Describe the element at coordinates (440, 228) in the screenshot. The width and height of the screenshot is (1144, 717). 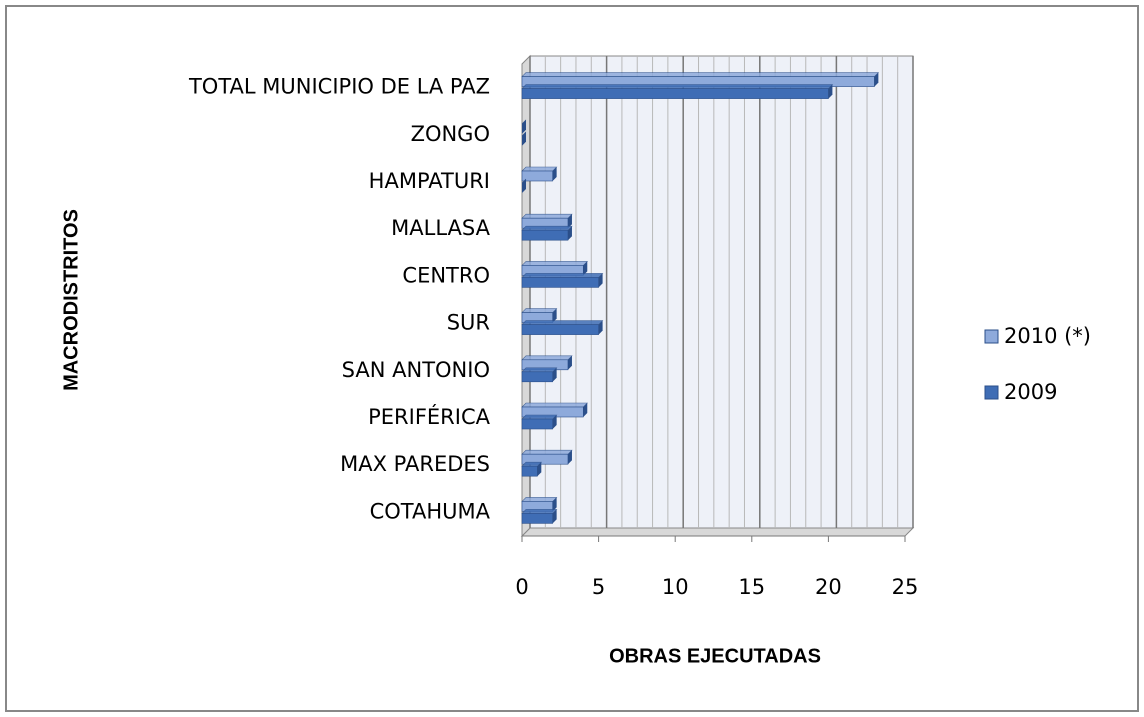
I see `y-tick-label: MALLASA` at that location.